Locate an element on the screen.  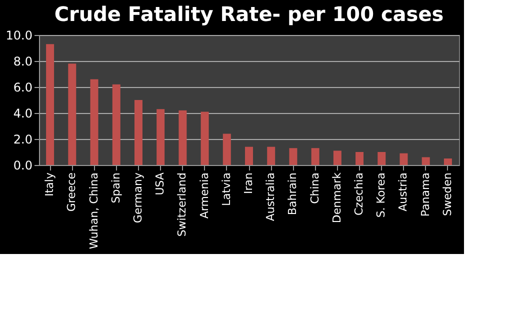
x-tick-label: Spain is located at coordinates (115, 188).